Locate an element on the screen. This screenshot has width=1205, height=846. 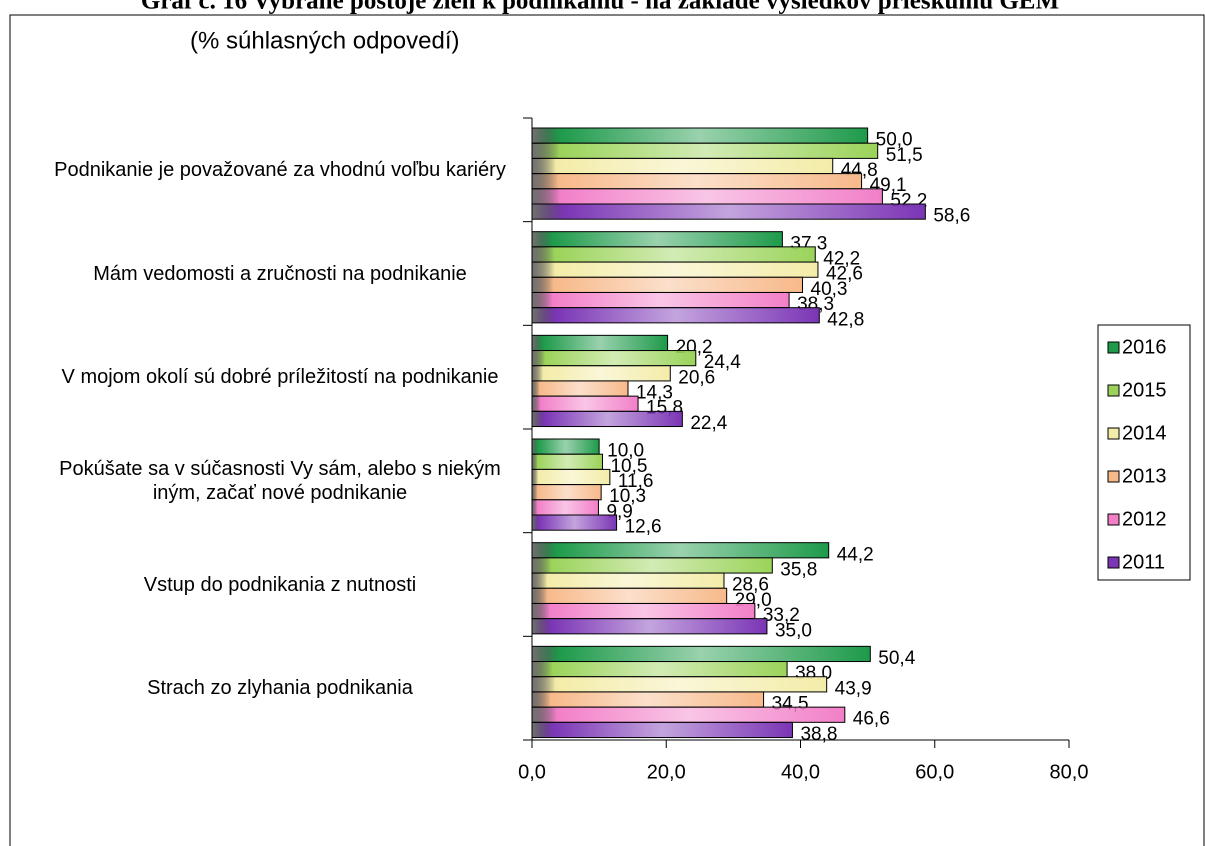
value-label: 20,6 is located at coordinates (696, 377).